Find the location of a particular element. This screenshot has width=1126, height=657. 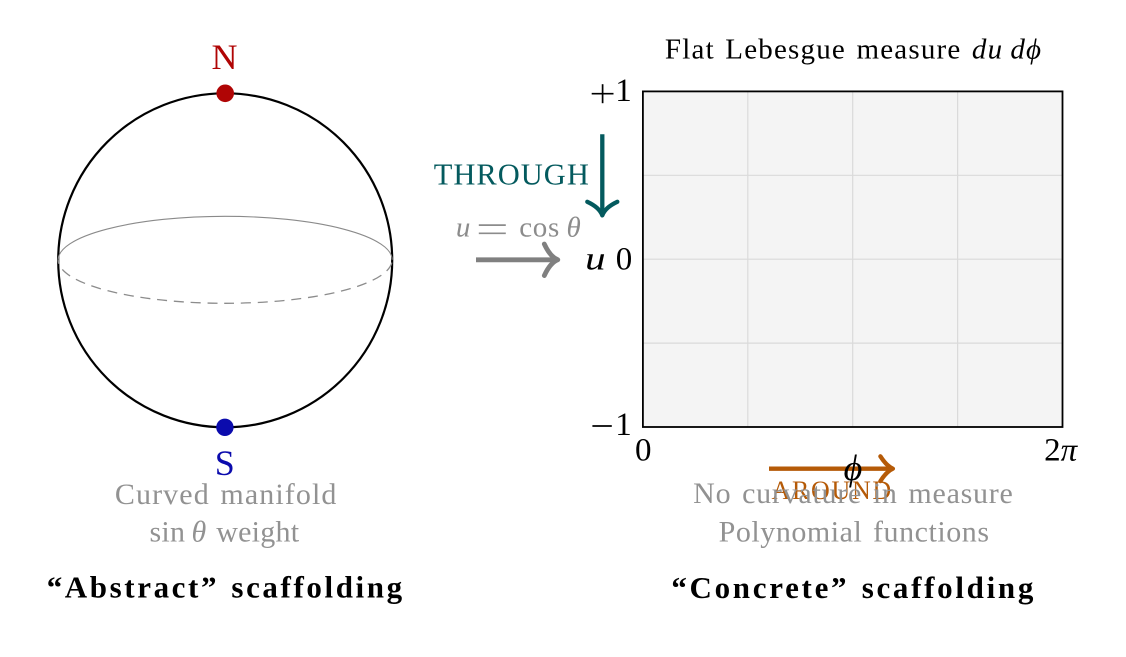

svg-text: N is located at coordinates (225, 57).